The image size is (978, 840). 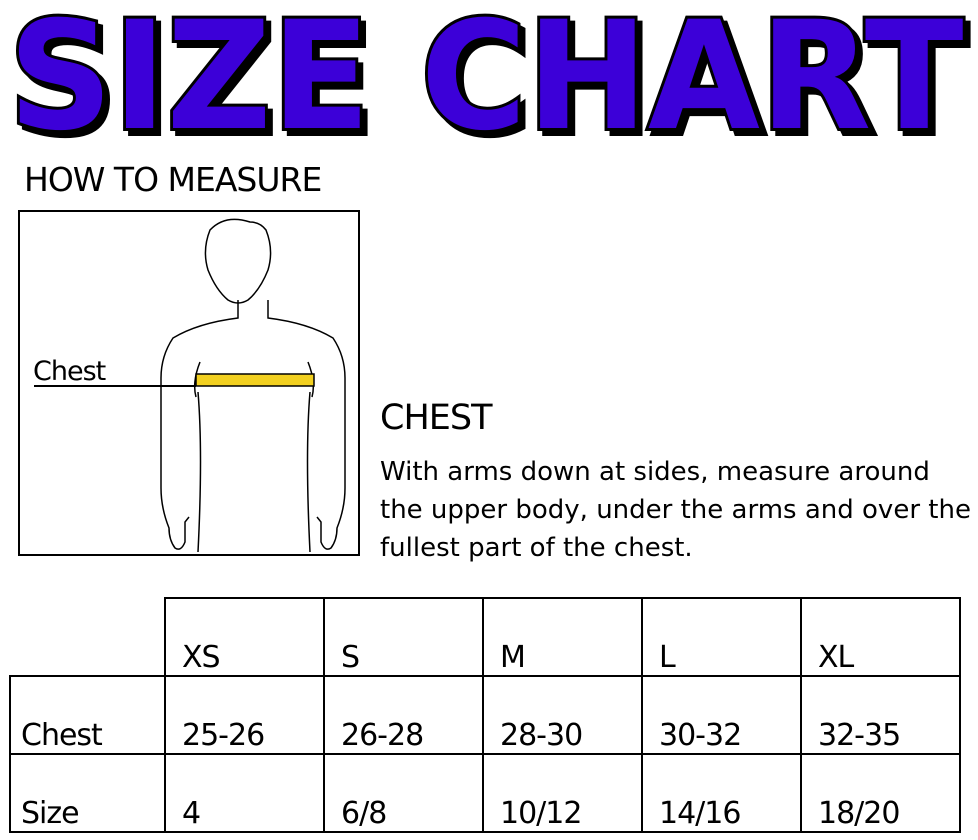 I want to click on table-cell: 14/16, so click(x=721, y=793).